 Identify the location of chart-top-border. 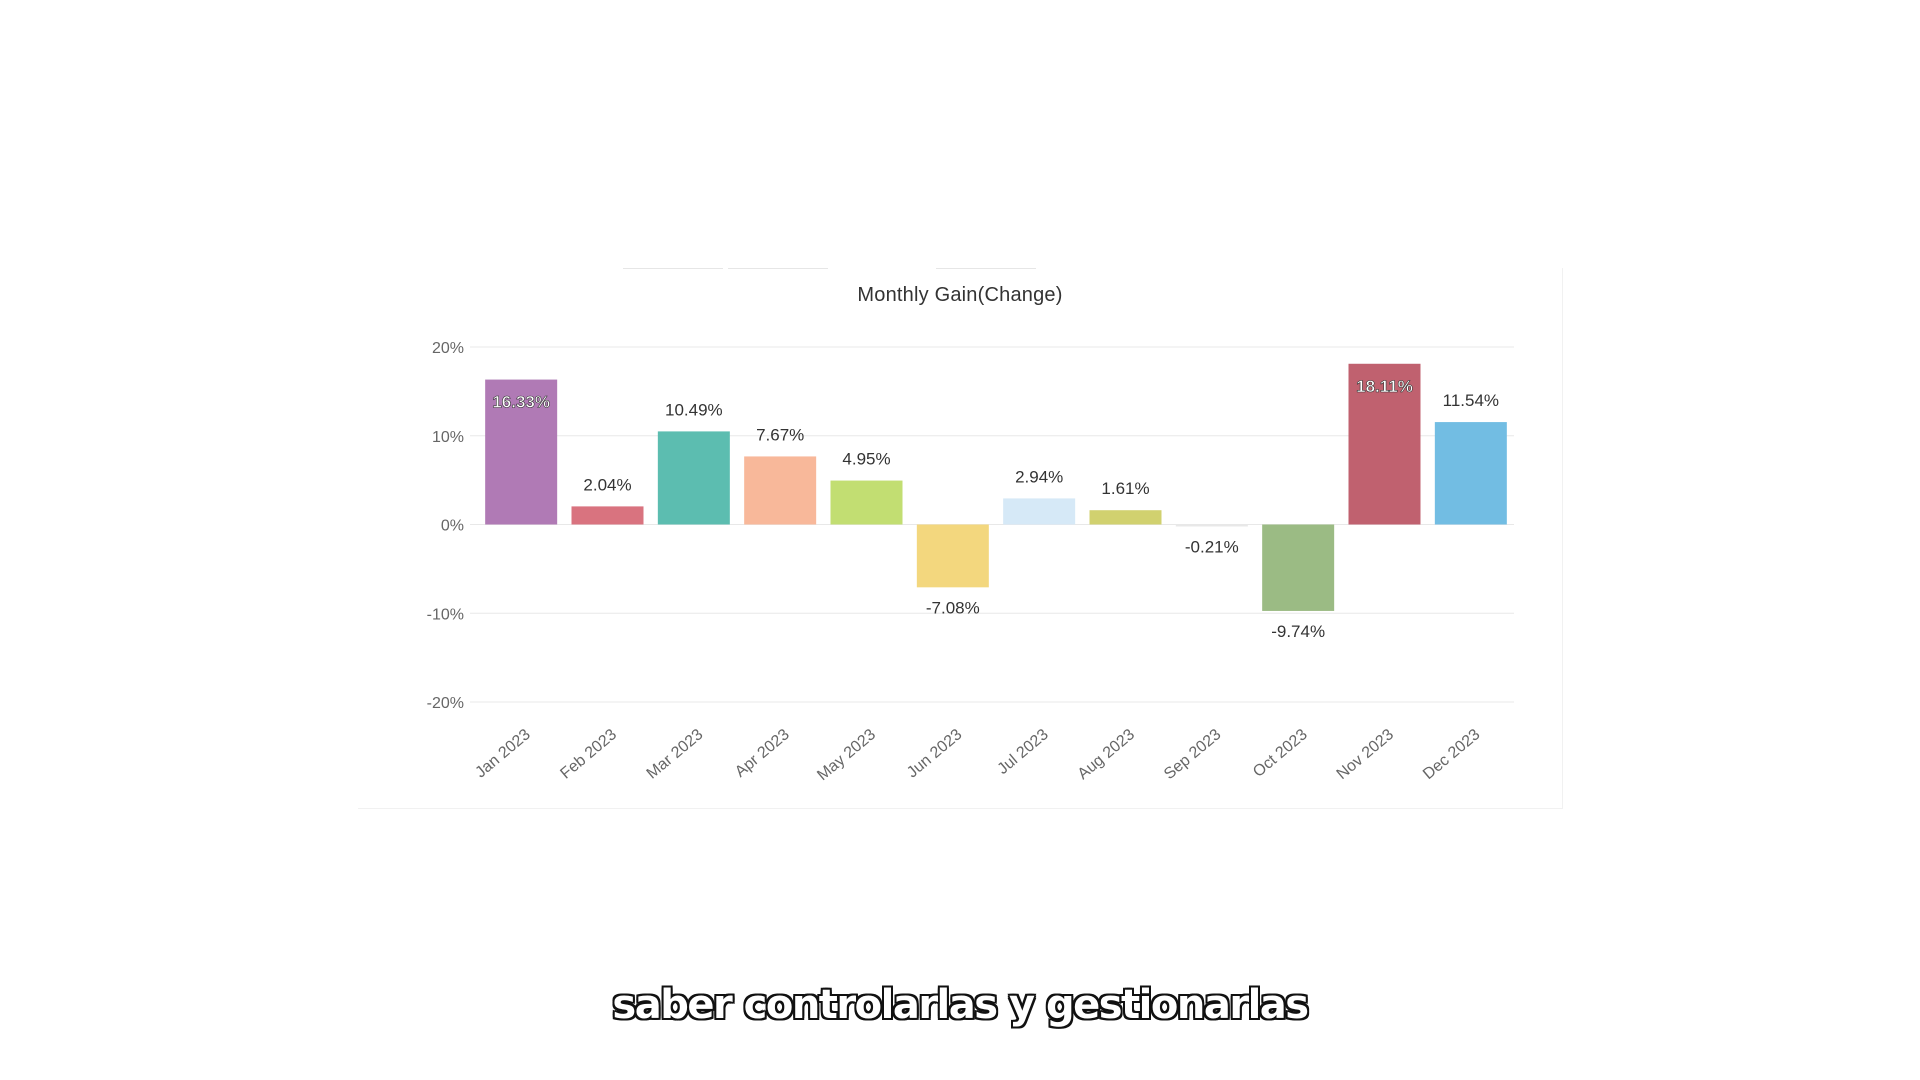
(960, 269).